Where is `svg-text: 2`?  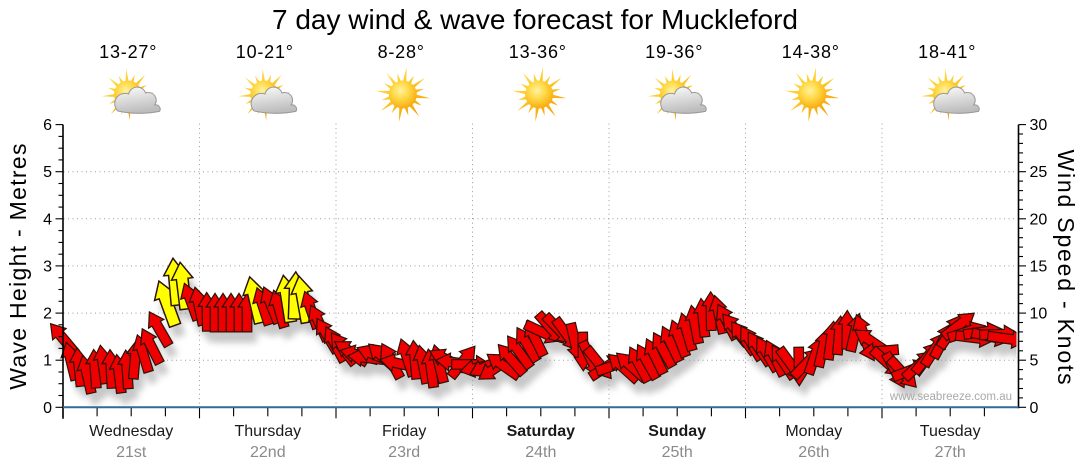 svg-text: 2 is located at coordinates (47, 314).